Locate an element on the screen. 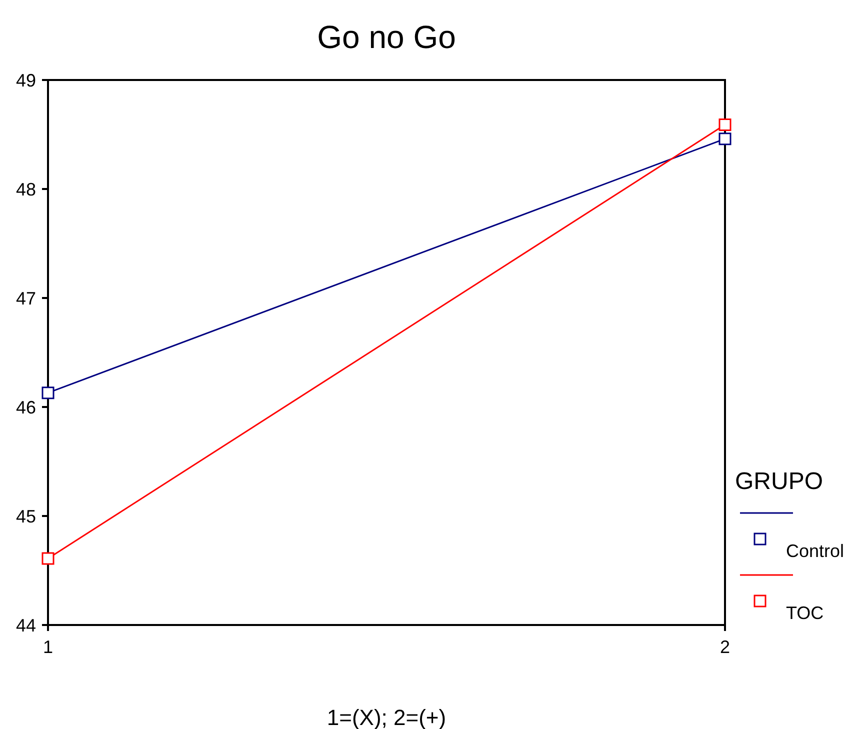 The height and width of the screenshot is (729, 856). x-tick-label: 2 is located at coordinates (725, 647).